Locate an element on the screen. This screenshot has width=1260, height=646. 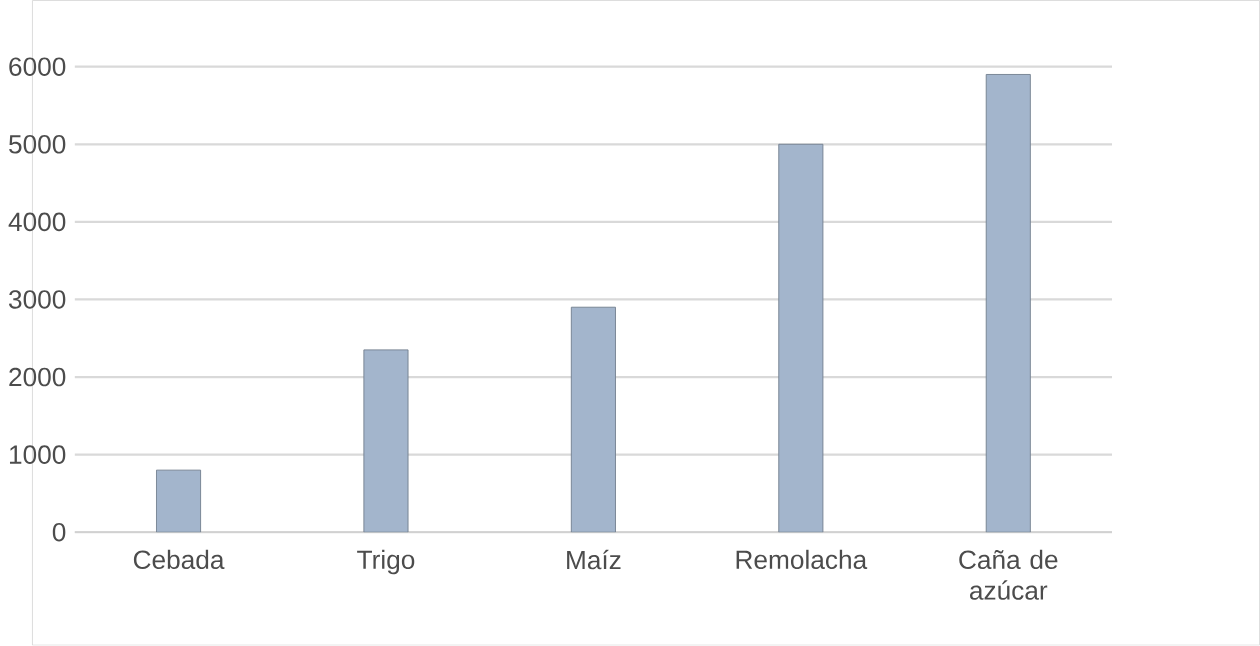
x-tick-label: Caña de azúcar is located at coordinates (1008, 575).